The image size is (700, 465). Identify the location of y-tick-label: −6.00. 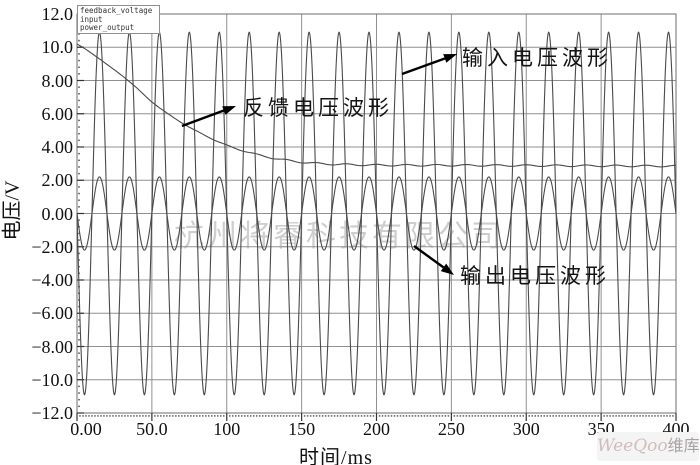
(52, 313).